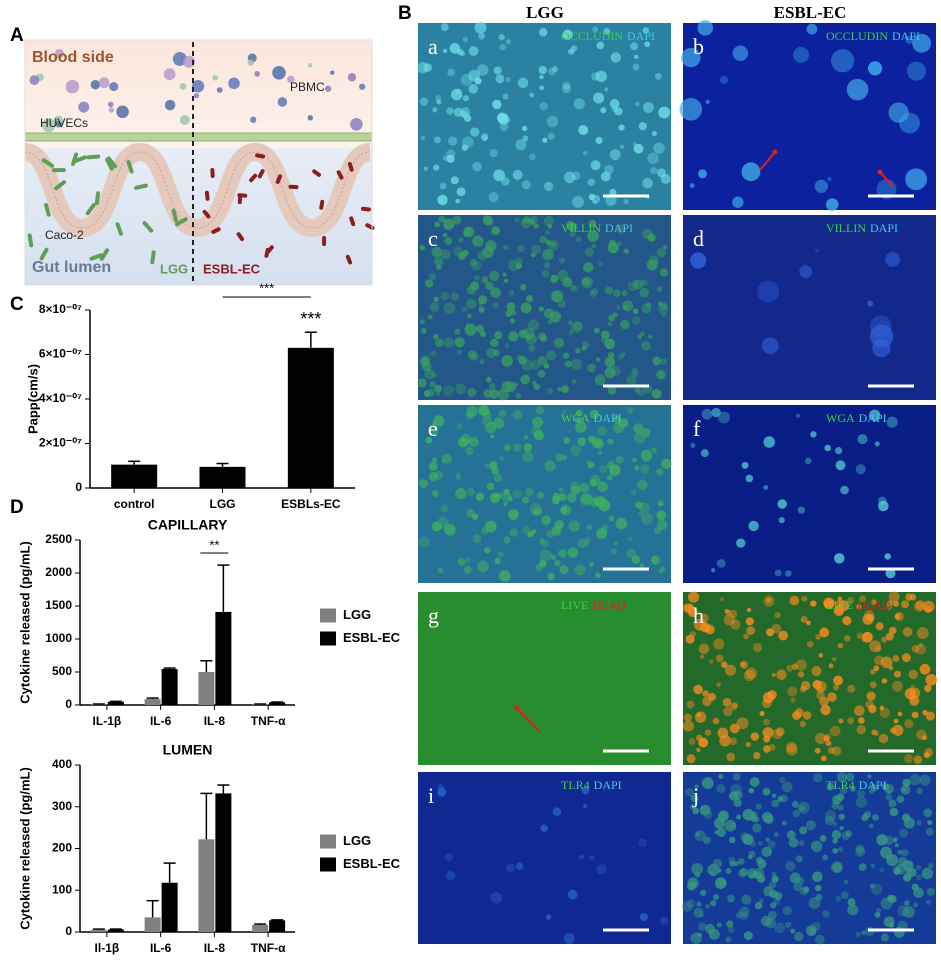  Describe the element at coordinates (32, 399) in the screenshot. I see `y-axis-label: Papp(cm/s)` at that location.